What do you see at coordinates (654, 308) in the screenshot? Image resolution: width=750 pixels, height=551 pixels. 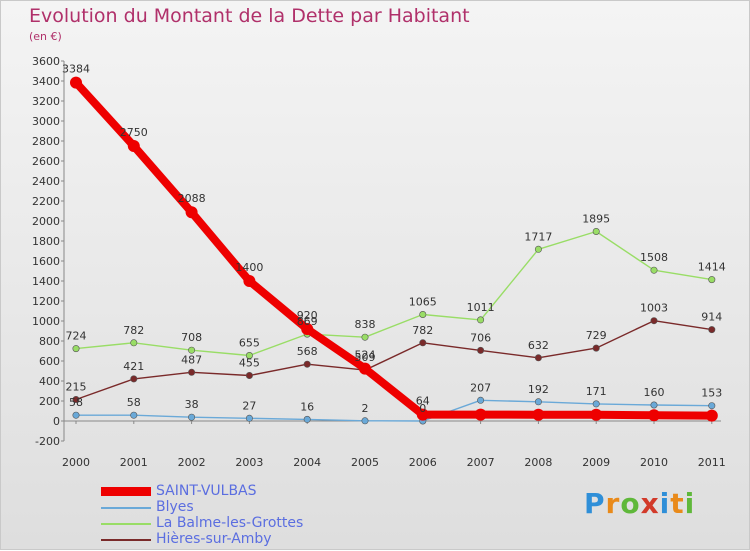 I see `data-label: 1003` at bounding box center [654, 308].